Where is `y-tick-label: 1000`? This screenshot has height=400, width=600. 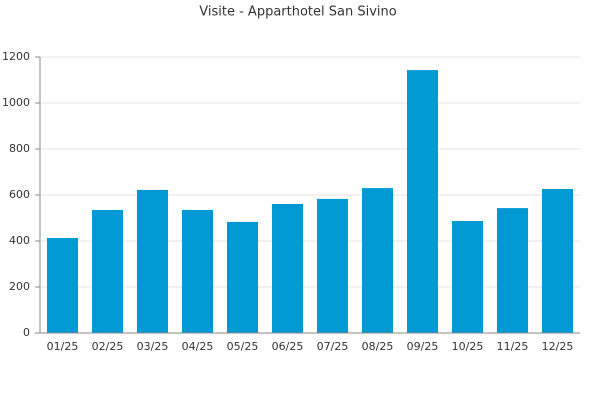
y-tick-label: 1000 is located at coordinates (16, 102).